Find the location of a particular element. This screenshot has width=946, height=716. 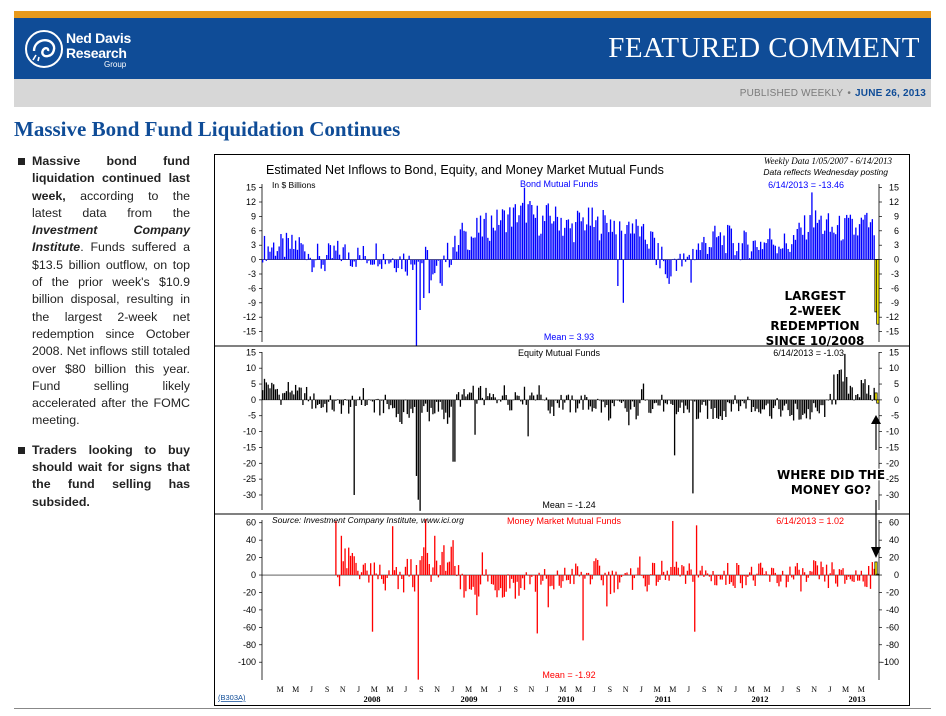

panel-mean: Mean = -1.24 is located at coordinates (568, 505).